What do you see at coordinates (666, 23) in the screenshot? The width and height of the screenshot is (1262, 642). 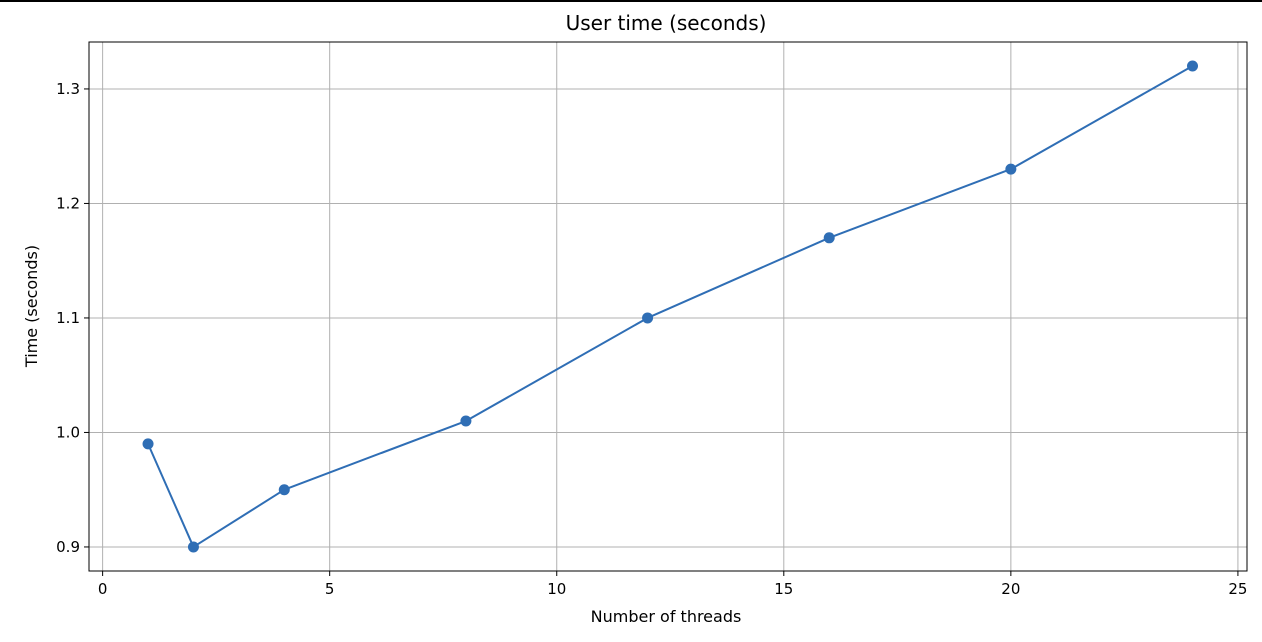 I see `chart-title: User time (seconds)` at bounding box center [666, 23].